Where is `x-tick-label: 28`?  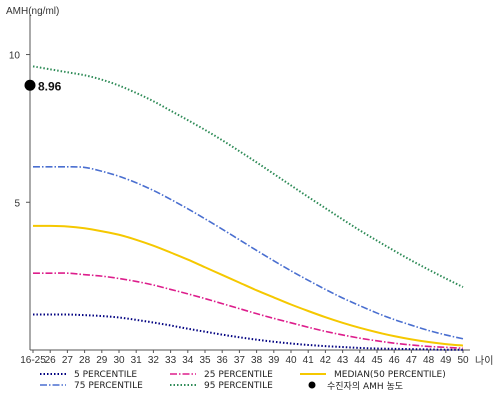 x-tick-label: 28 is located at coordinates (85, 360).